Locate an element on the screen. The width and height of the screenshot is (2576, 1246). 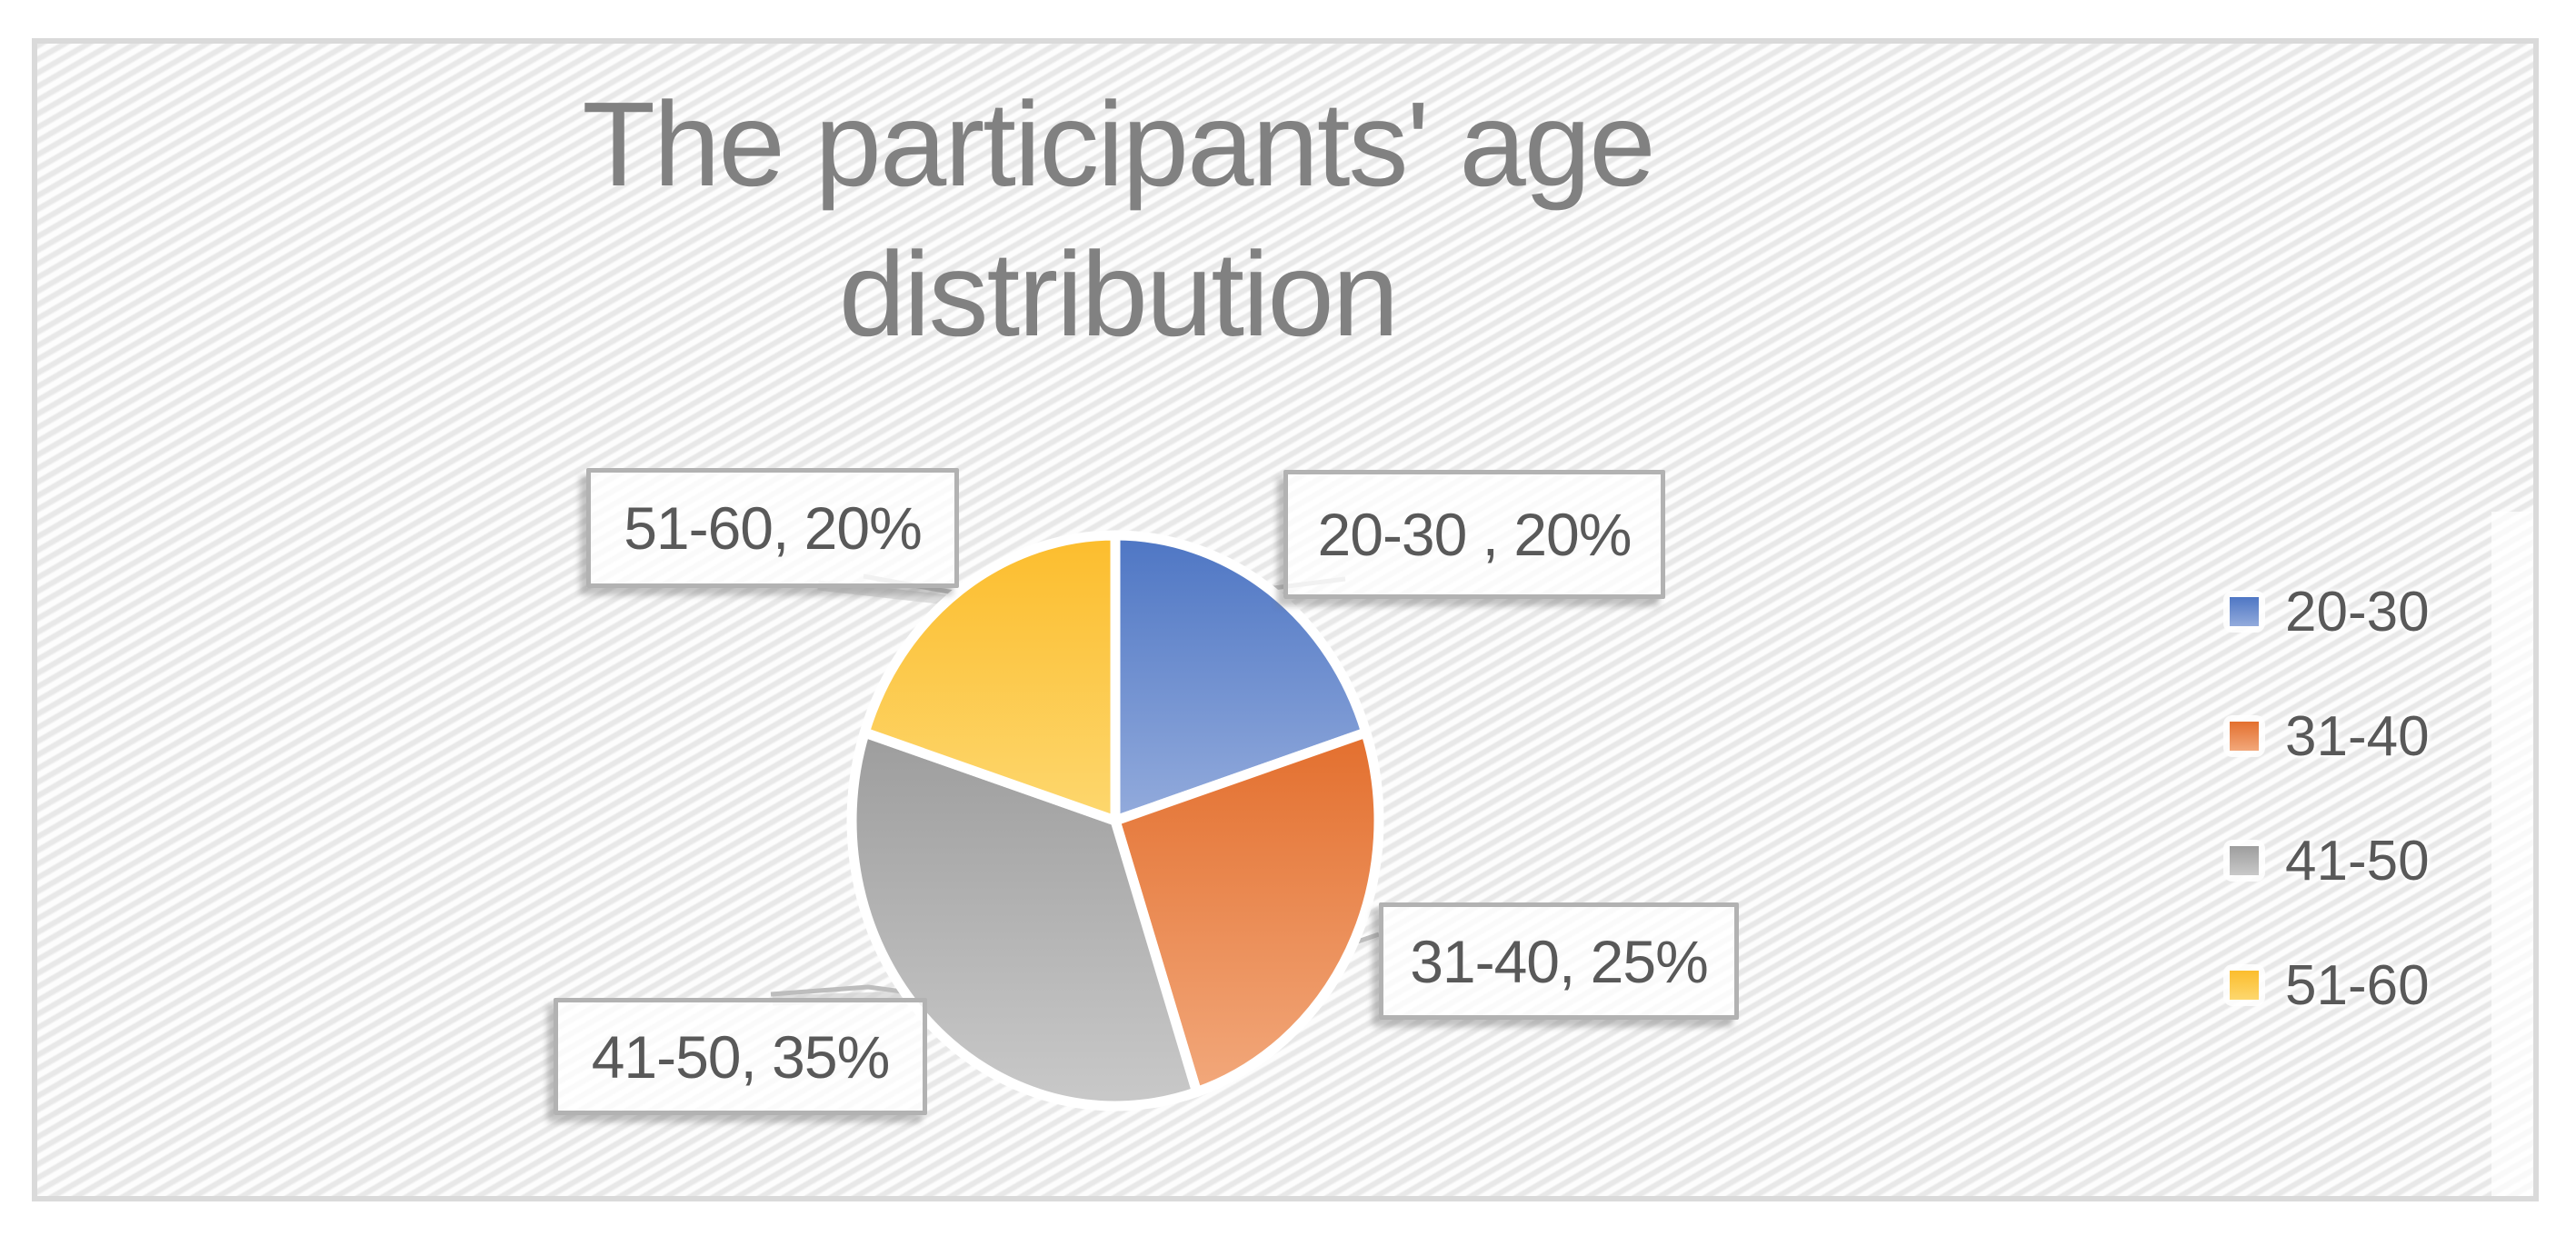
data-label-20-30-text: 20-30 , 20% is located at coordinates (1474, 534).